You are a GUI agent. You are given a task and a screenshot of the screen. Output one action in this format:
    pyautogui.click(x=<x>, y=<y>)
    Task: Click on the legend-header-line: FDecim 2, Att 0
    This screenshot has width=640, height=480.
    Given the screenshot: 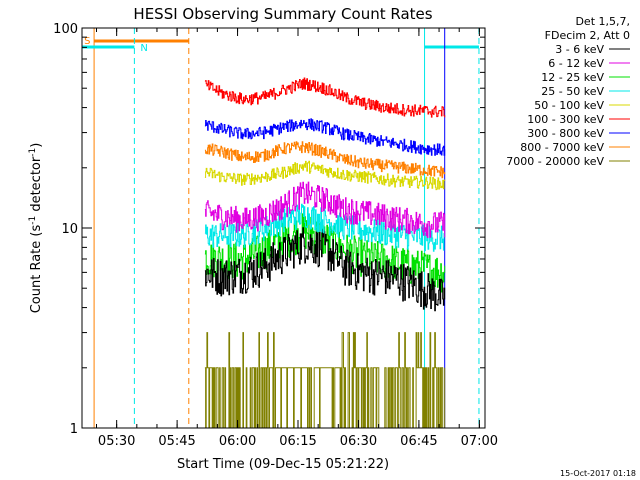 What is the action you would take?
    pyautogui.click(x=587, y=35)
    